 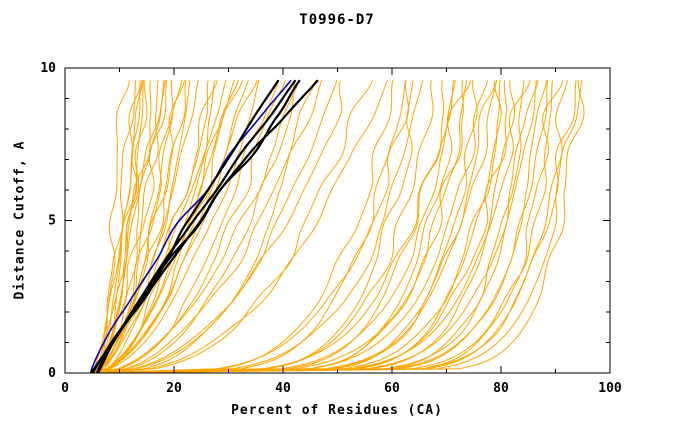 What do you see at coordinates (52, 221) in the screenshot?
I see `y-tick-label: 5` at bounding box center [52, 221].